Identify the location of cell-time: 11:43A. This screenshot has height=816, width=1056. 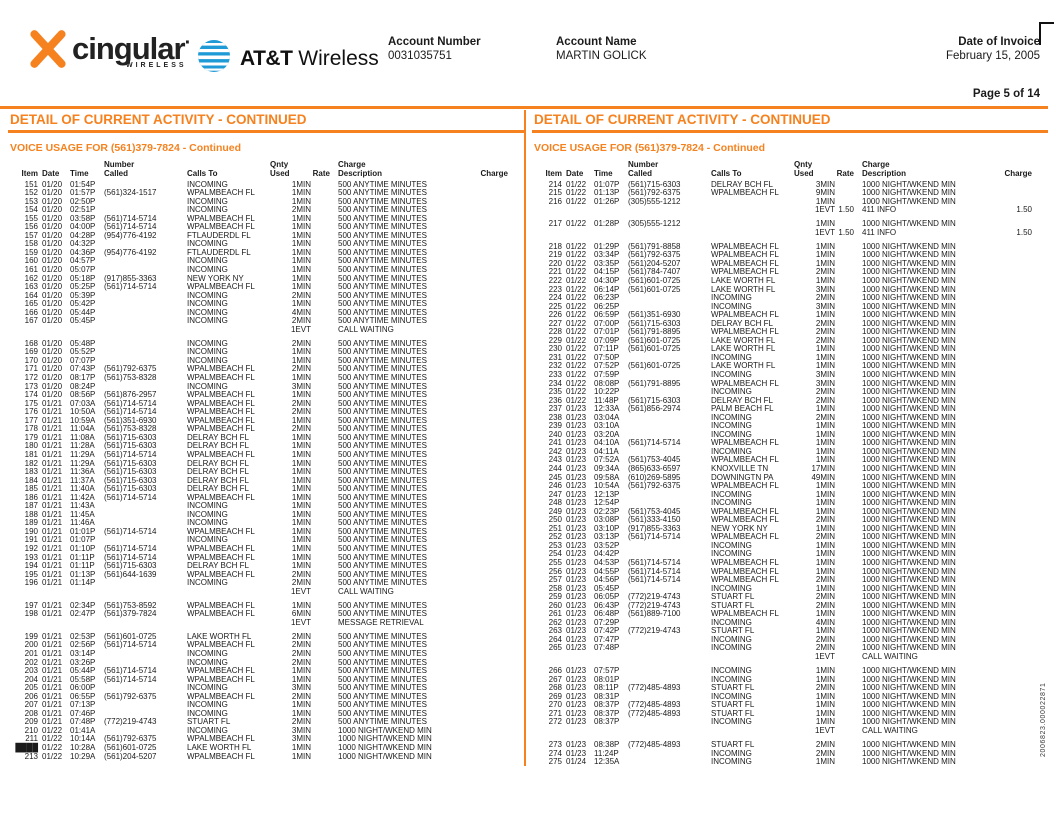
(82, 506).